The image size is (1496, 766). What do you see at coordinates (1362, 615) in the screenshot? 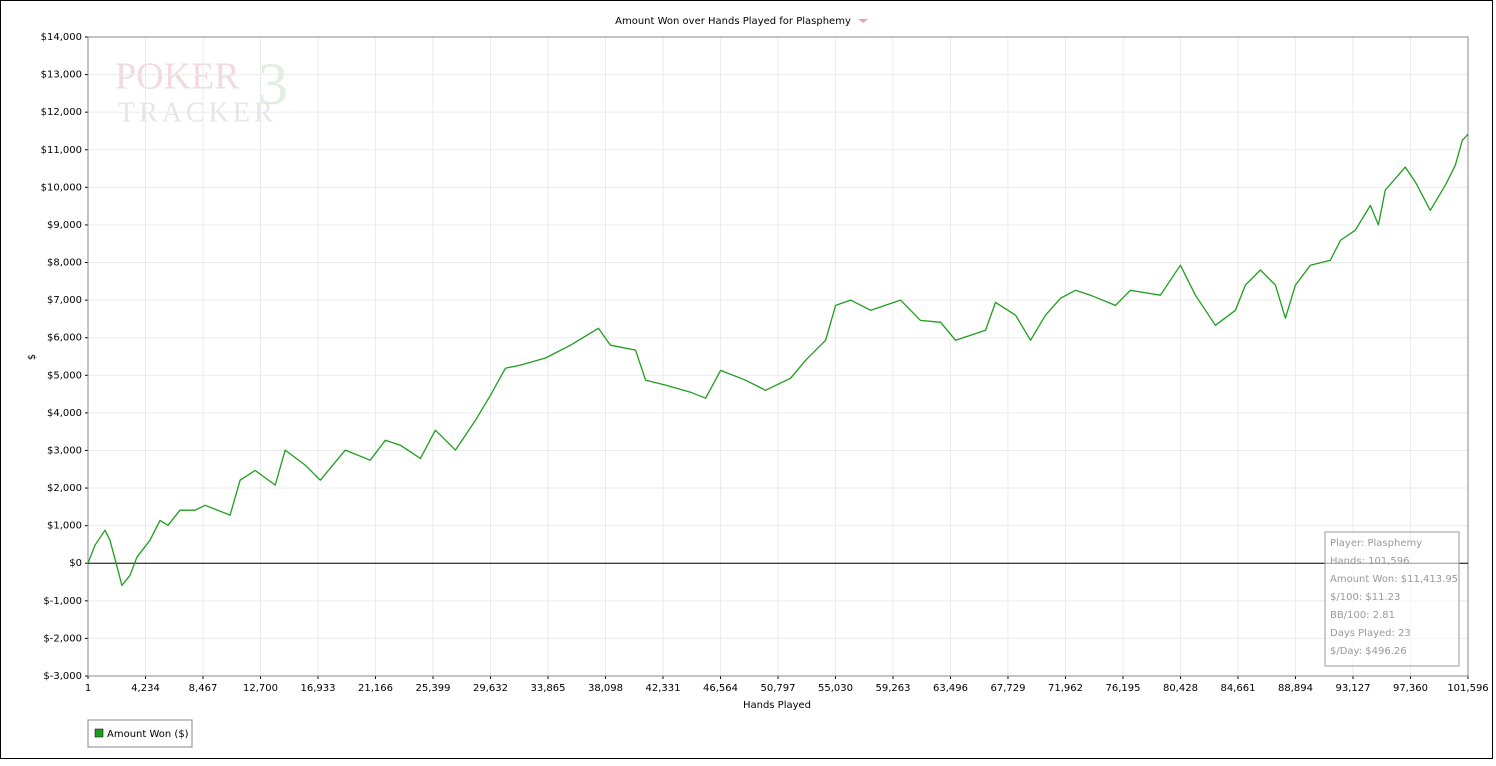
I see `stats-text: BB/100: 2.81` at bounding box center [1362, 615].